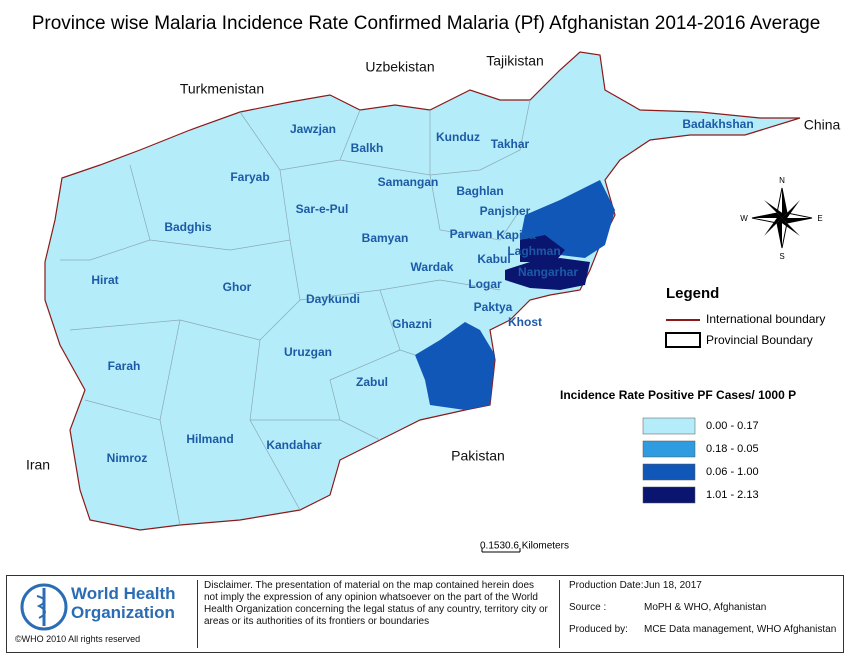 The height and width of the screenshot is (657, 850). What do you see at coordinates (124, 366) in the screenshot?
I see `province-label: Farah` at bounding box center [124, 366].